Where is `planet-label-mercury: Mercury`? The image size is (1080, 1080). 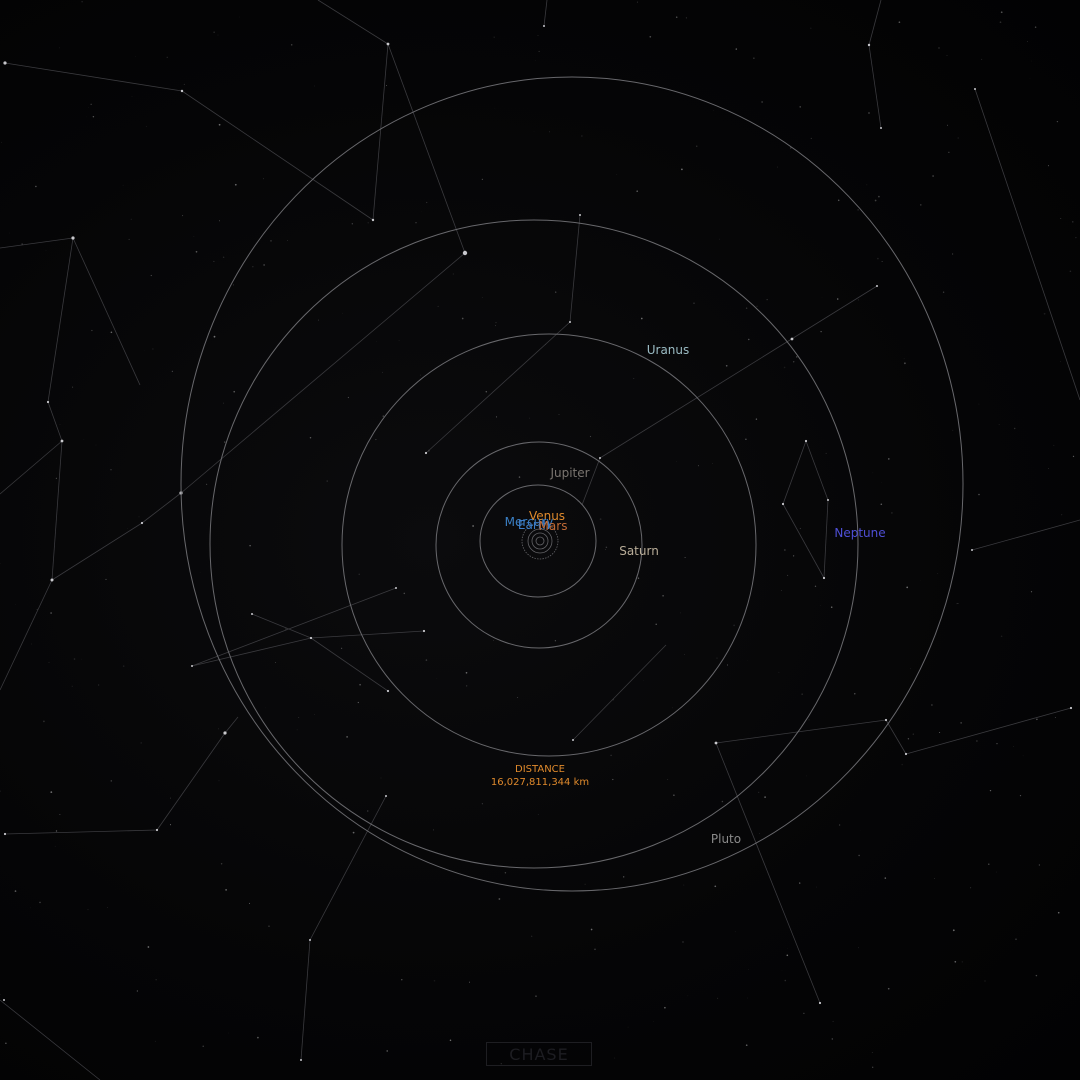
planet-label-mercury: Mercury is located at coordinates (529, 522).